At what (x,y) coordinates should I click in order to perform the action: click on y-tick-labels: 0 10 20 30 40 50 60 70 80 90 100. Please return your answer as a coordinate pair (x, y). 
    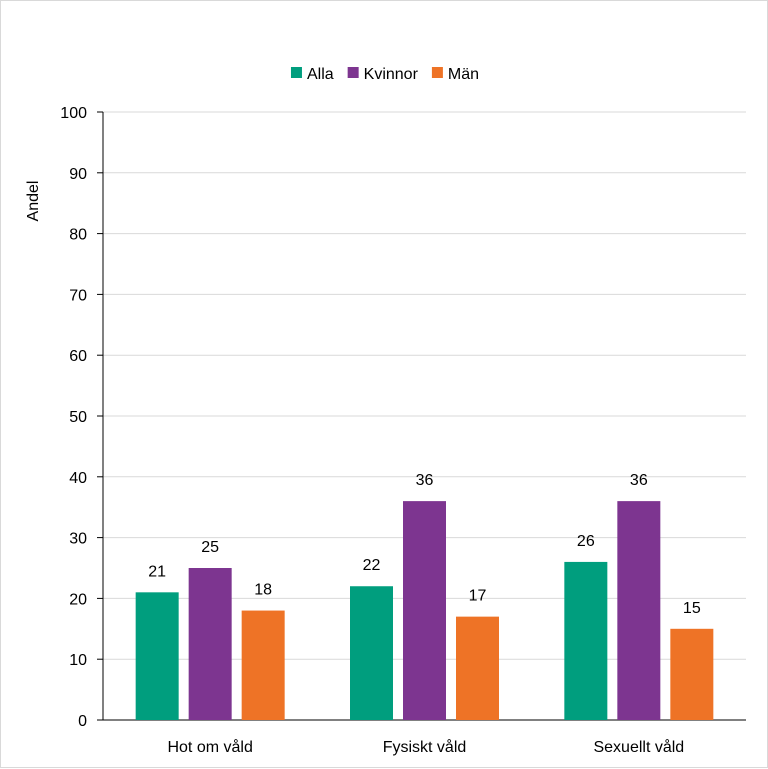
    Looking at the image, I should click on (73, 417).